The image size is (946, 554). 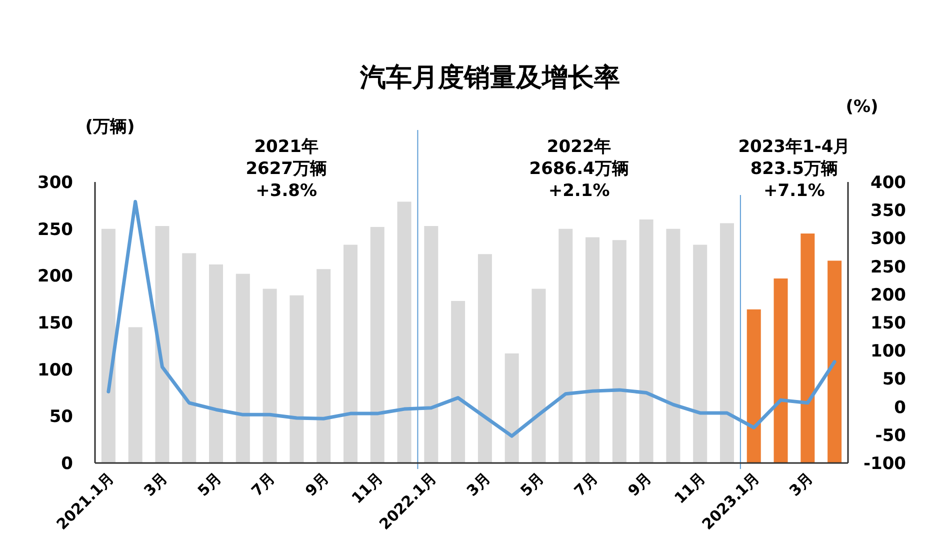 What do you see at coordinates (56, 276) in the screenshot?
I see `y-tick-label: 200` at bounding box center [56, 276].